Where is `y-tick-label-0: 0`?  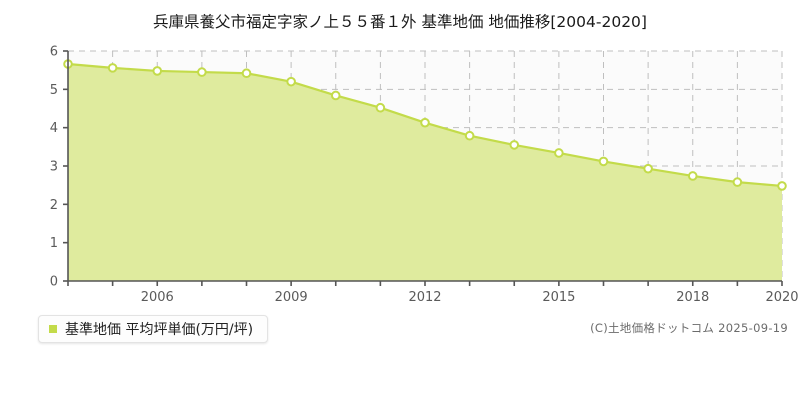 y-tick-label-0: 0 is located at coordinates (54, 282).